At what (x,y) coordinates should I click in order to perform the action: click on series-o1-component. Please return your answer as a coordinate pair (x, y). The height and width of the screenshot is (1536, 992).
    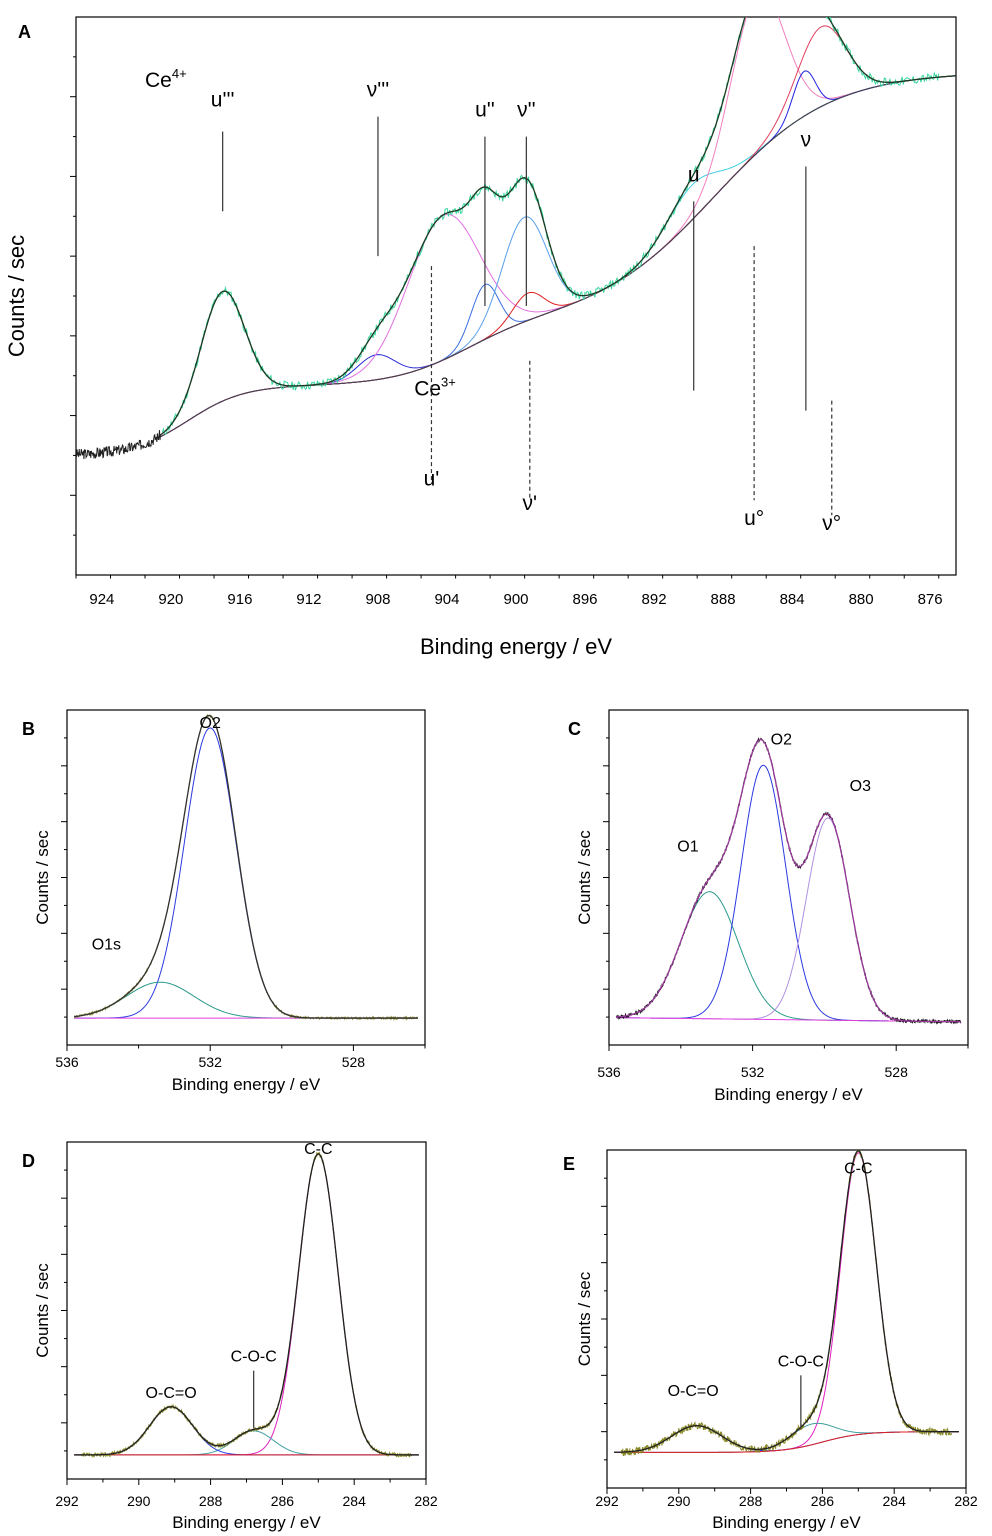
    Looking at the image, I should click on (788, 957).